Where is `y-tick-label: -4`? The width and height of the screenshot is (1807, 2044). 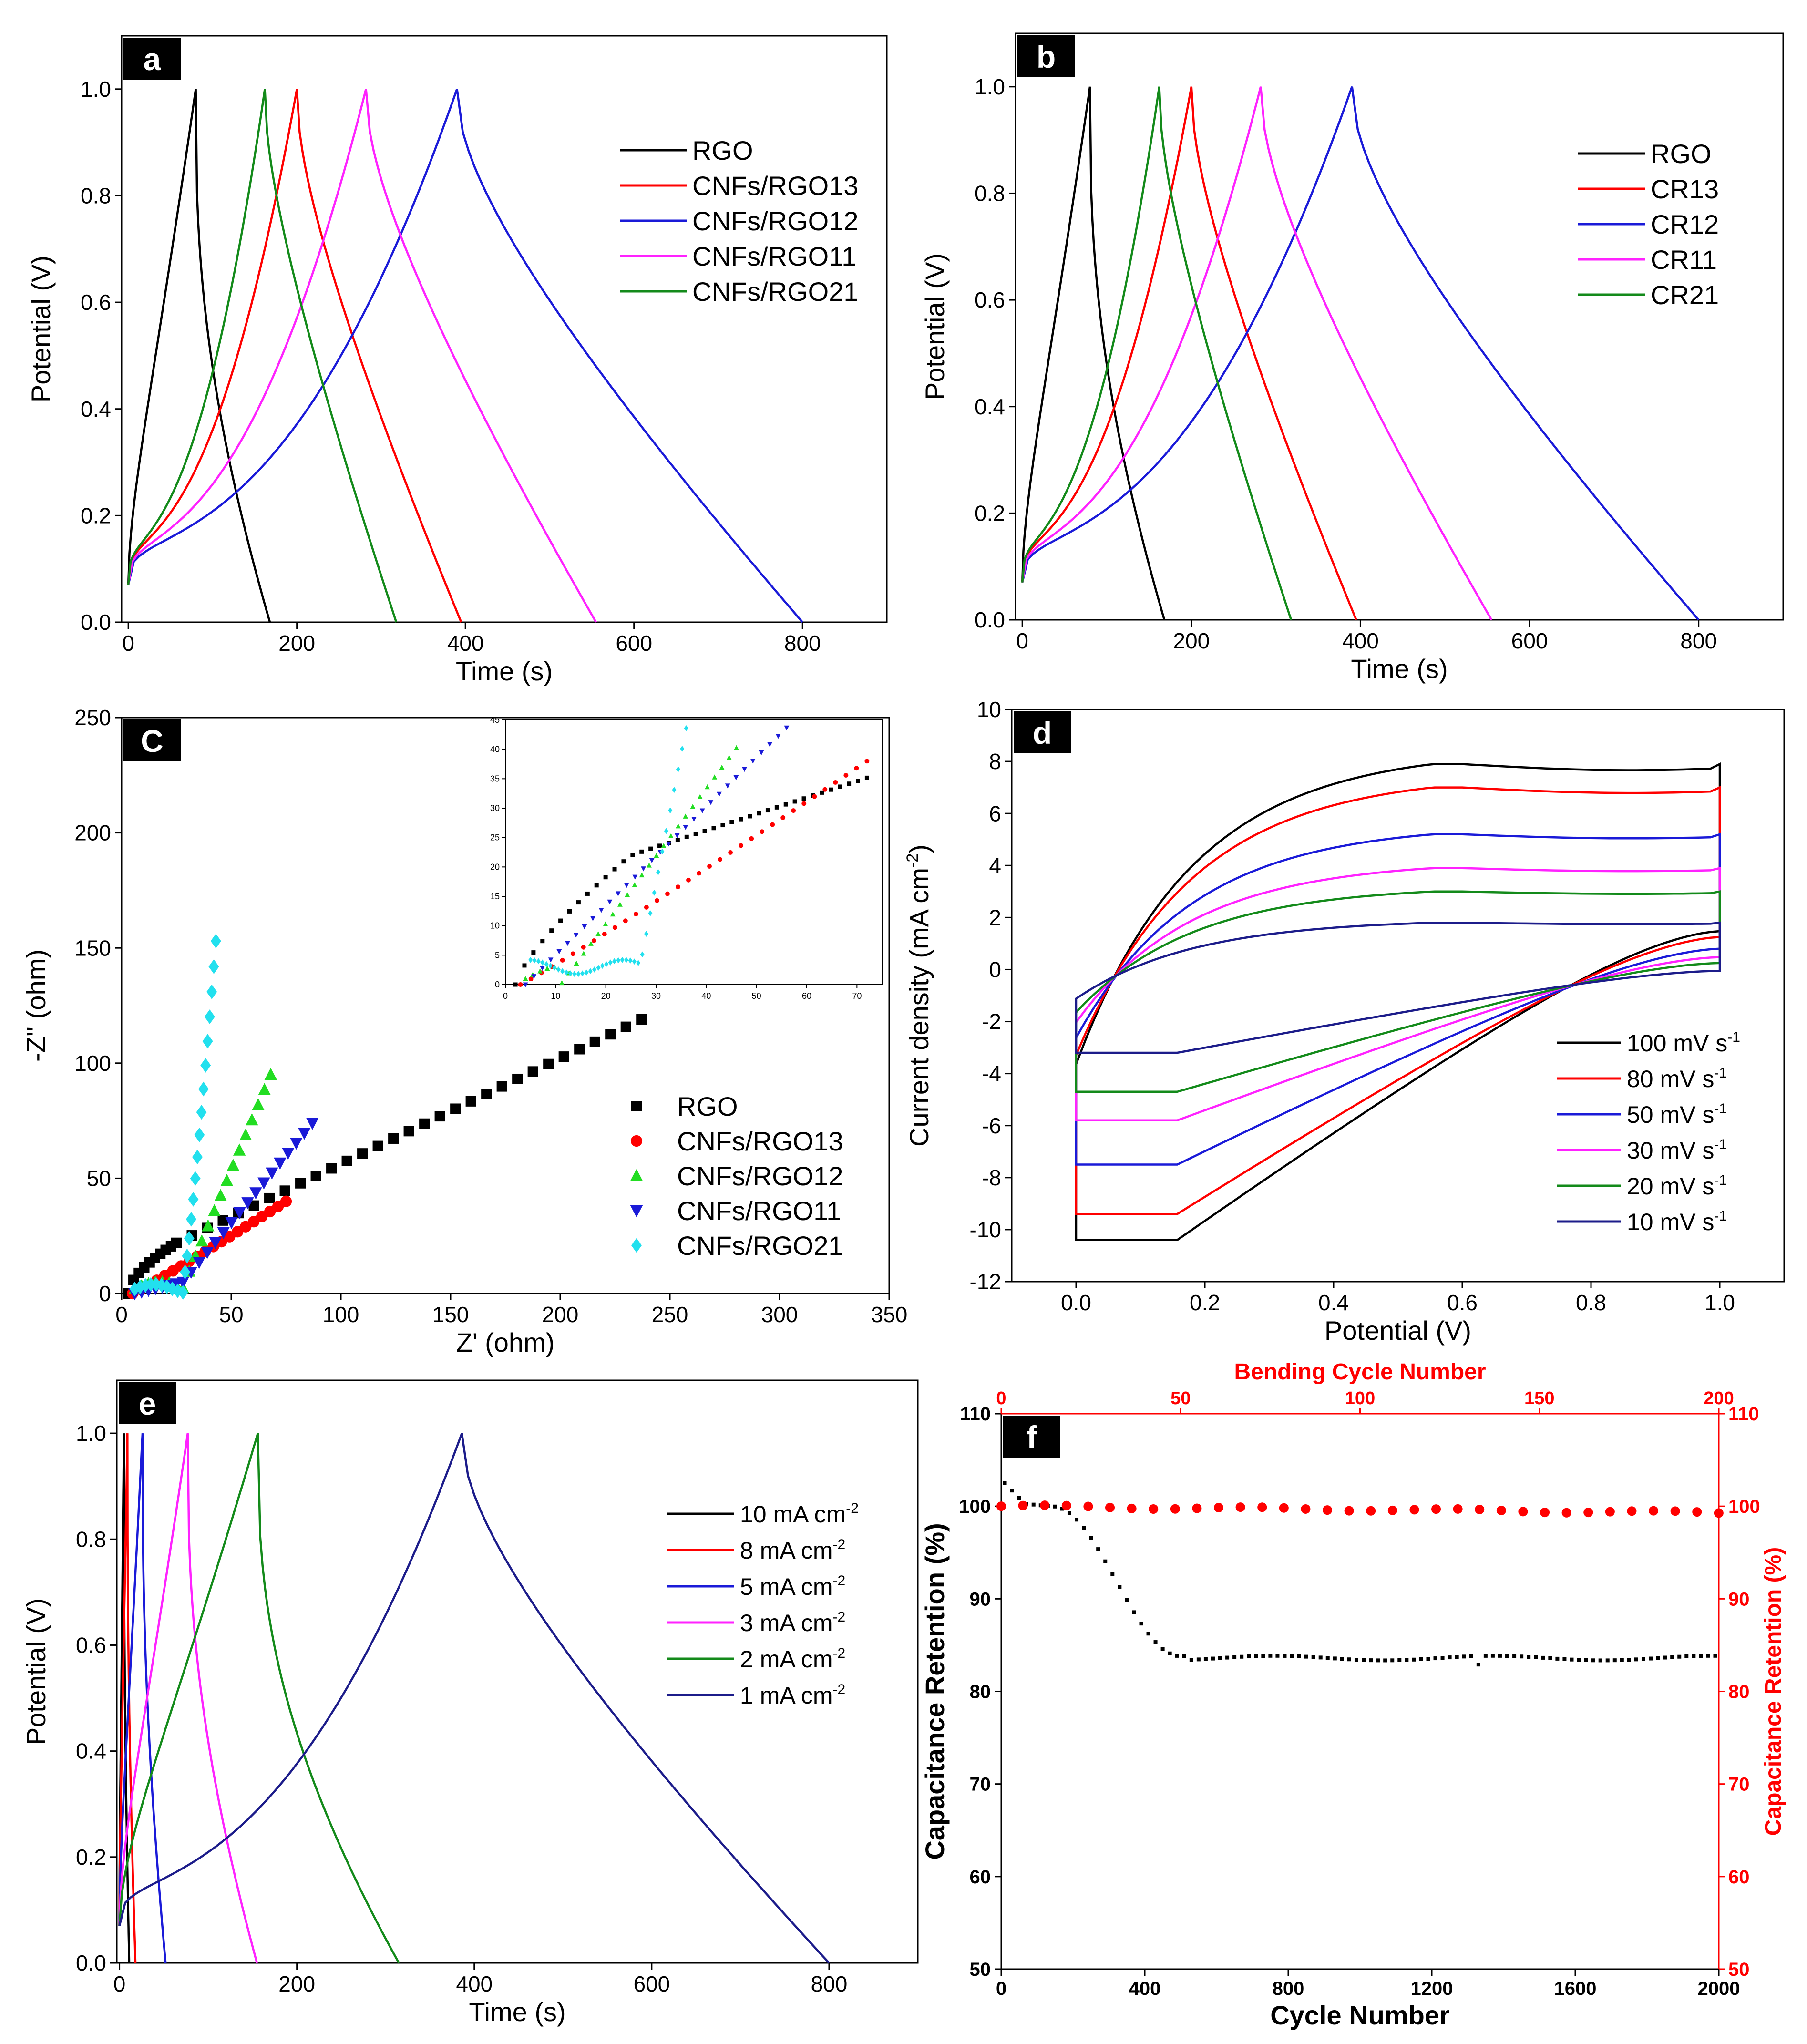 y-tick-label: -4 is located at coordinates (991, 1073).